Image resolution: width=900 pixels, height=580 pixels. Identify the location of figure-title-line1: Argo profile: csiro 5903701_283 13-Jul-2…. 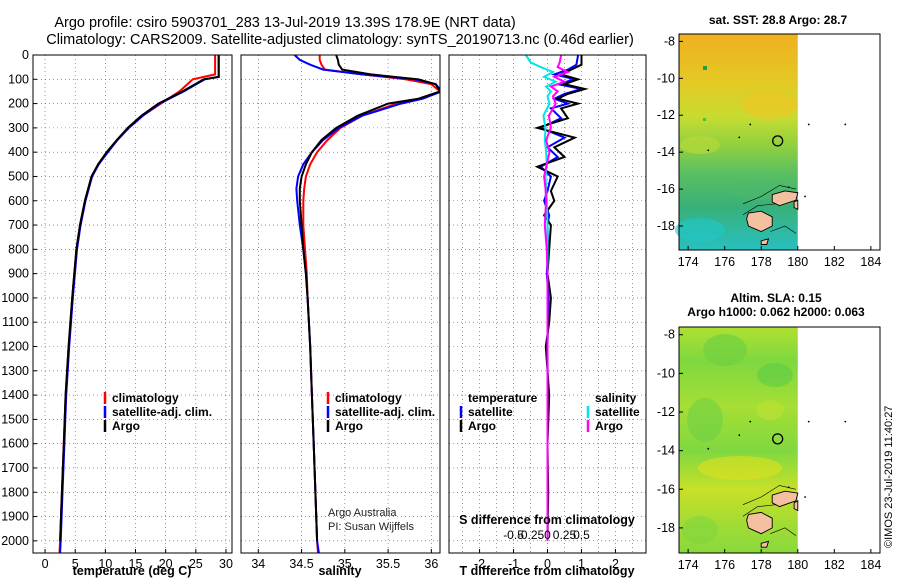
(284, 23).